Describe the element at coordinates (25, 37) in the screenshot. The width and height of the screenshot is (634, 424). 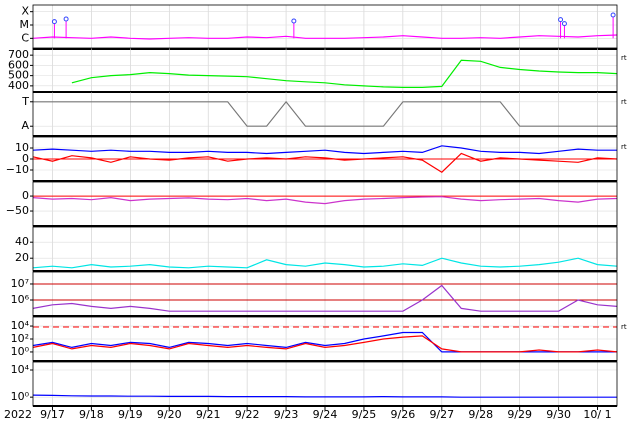
I see `y-tick-label: C` at that location.